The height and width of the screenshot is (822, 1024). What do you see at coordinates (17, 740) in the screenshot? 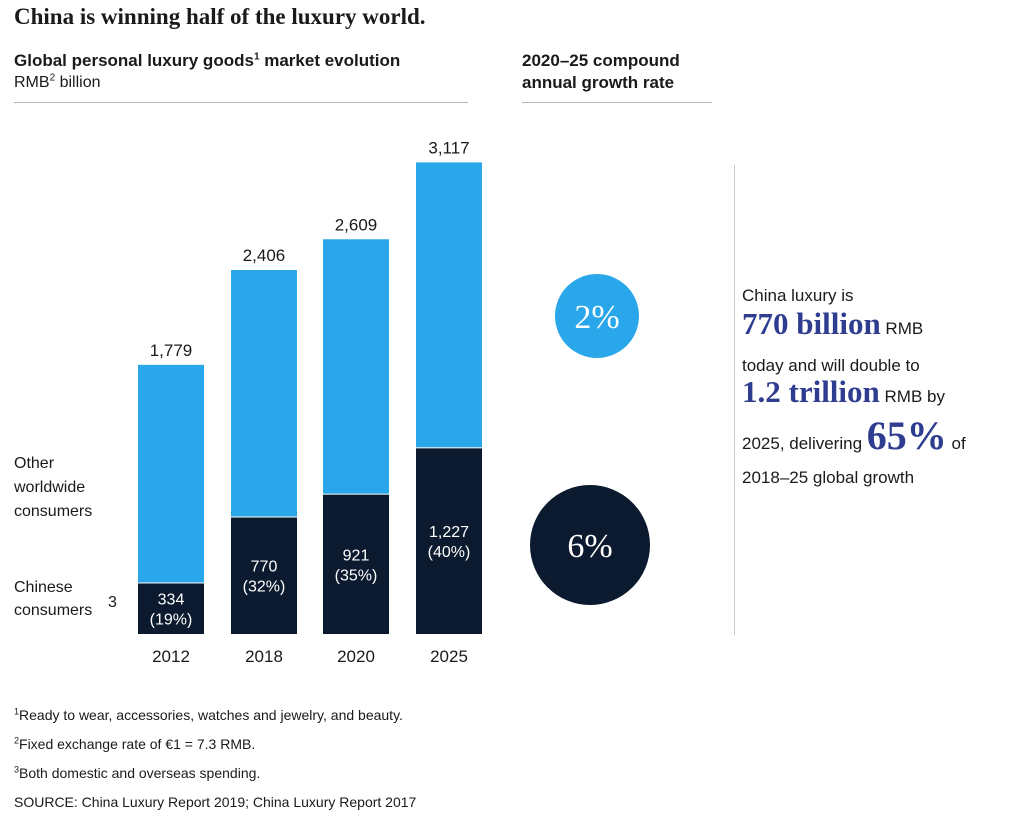
I see `footnote-2-marker: 2` at bounding box center [17, 740].